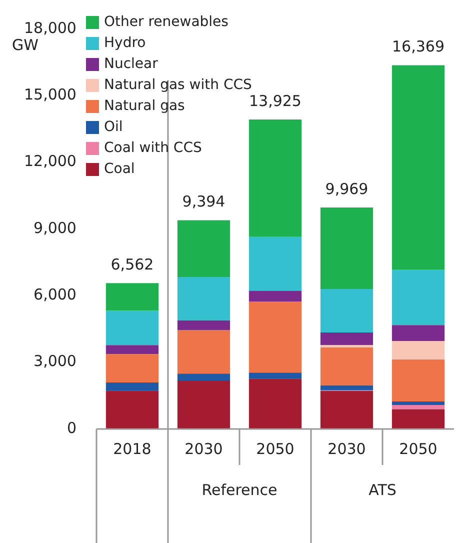 The height and width of the screenshot is (543, 456). I want to click on x-tick-label: 2018, so click(132, 449).